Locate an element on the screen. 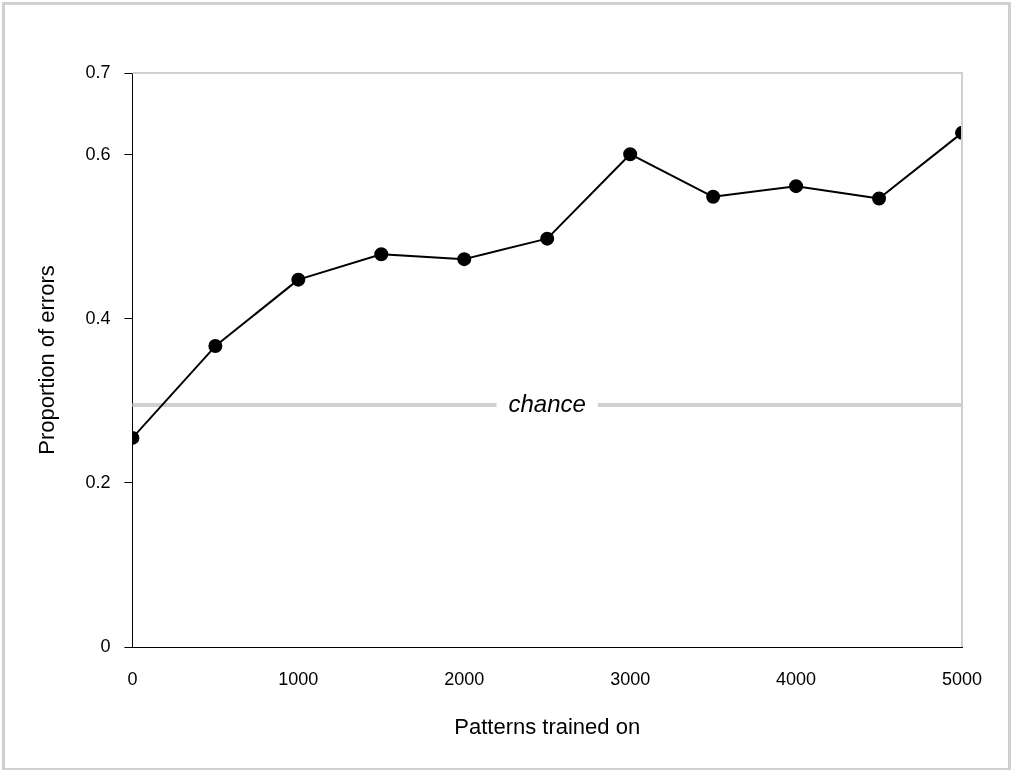 This screenshot has width=1011, height=770. y-tick-label: 0.2 is located at coordinates (98, 481).